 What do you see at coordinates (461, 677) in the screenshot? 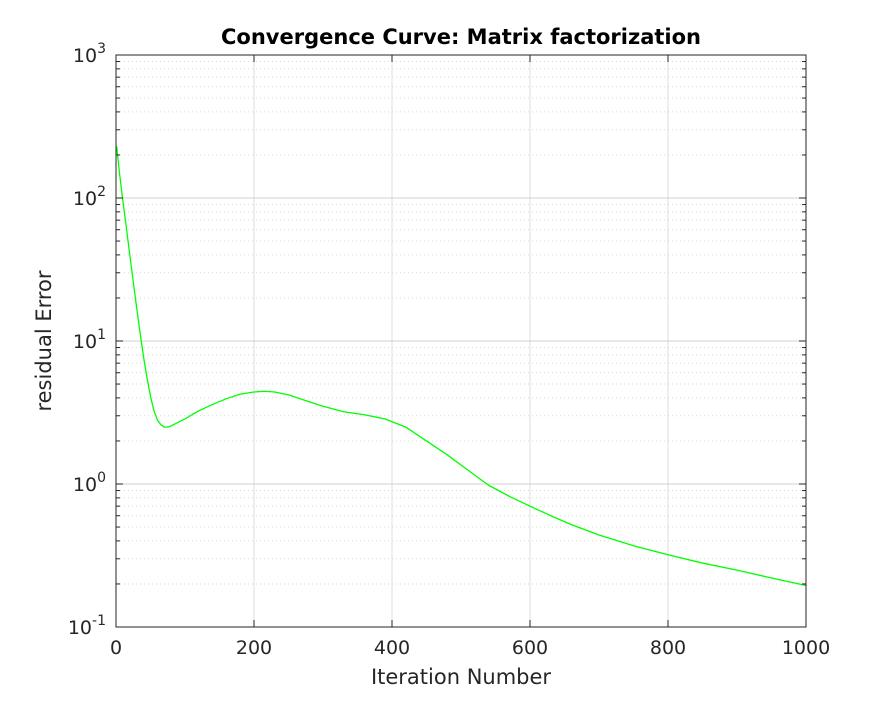
I see `x-axis-label: Iteration Number` at bounding box center [461, 677].